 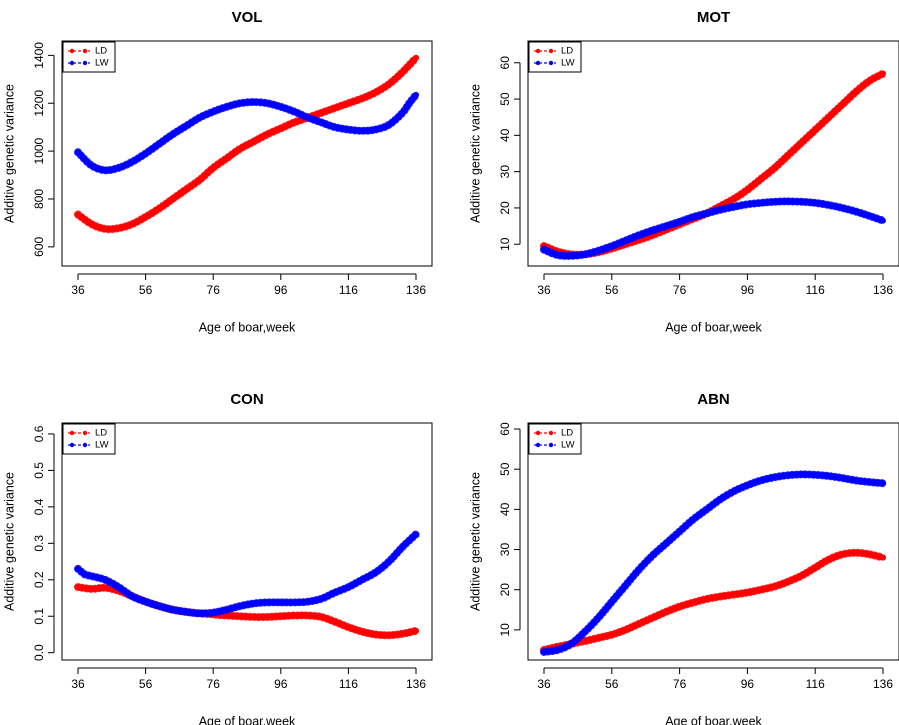 What do you see at coordinates (39, 247) in the screenshot?
I see `y-tick-label: 600` at bounding box center [39, 247].